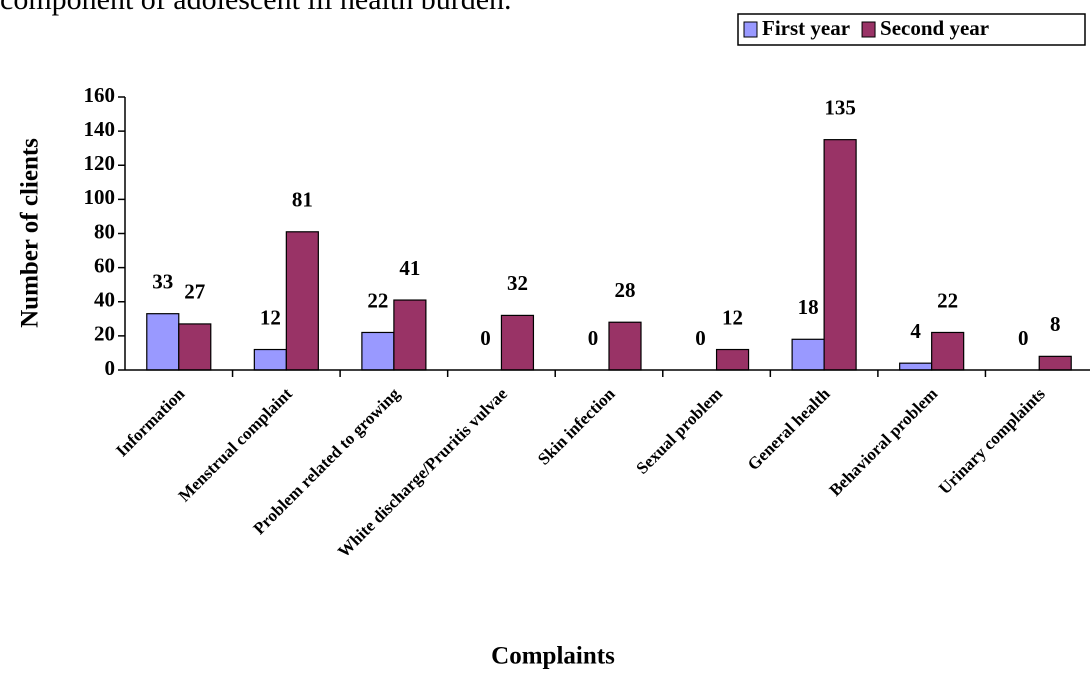 The height and width of the screenshot is (673, 1090). I want to click on value-label: 135, so click(840, 107).